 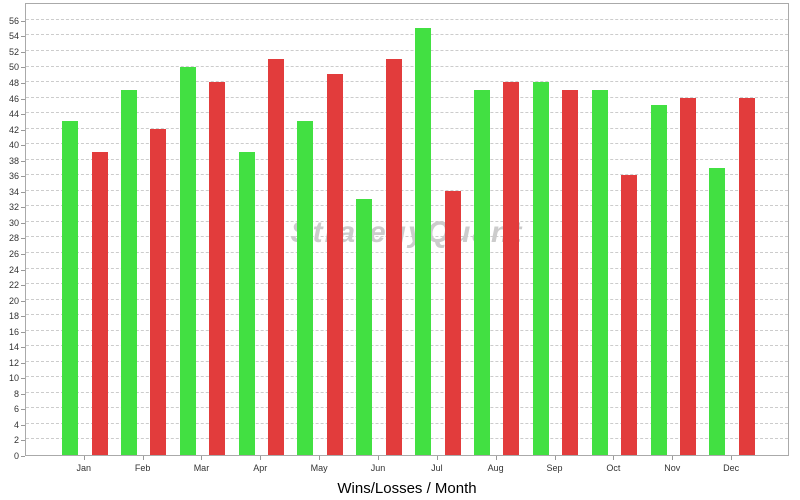 What do you see at coordinates (746, 276) in the screenshot?
I see `bar-losses-dec` at bounding box center [746, 276].